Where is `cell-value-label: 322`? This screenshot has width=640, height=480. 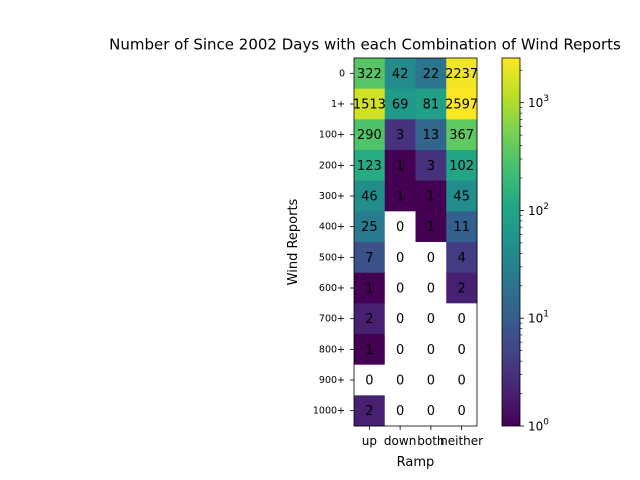 cell-value-label: 322 is located at coordinates (369, 74).